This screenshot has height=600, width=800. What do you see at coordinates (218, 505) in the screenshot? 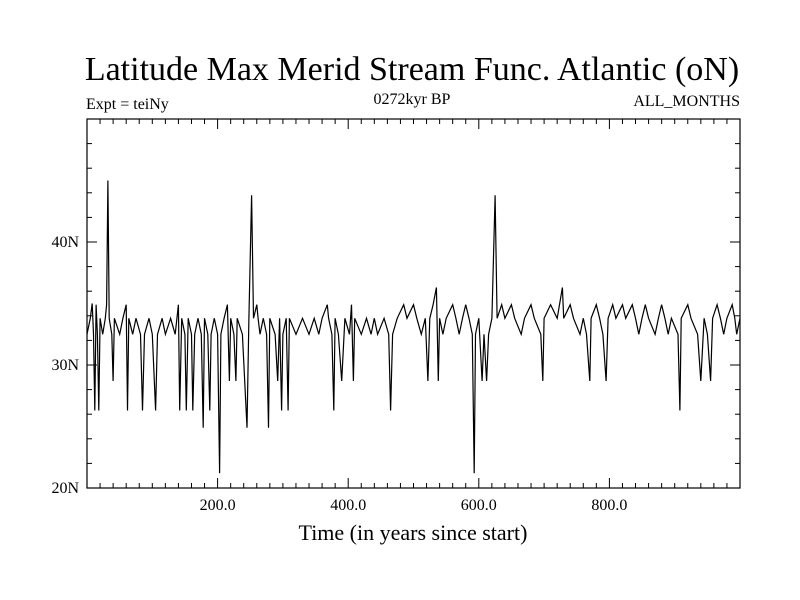
I see `x-tick-label: 200.0` at bounding box center [218, 505].